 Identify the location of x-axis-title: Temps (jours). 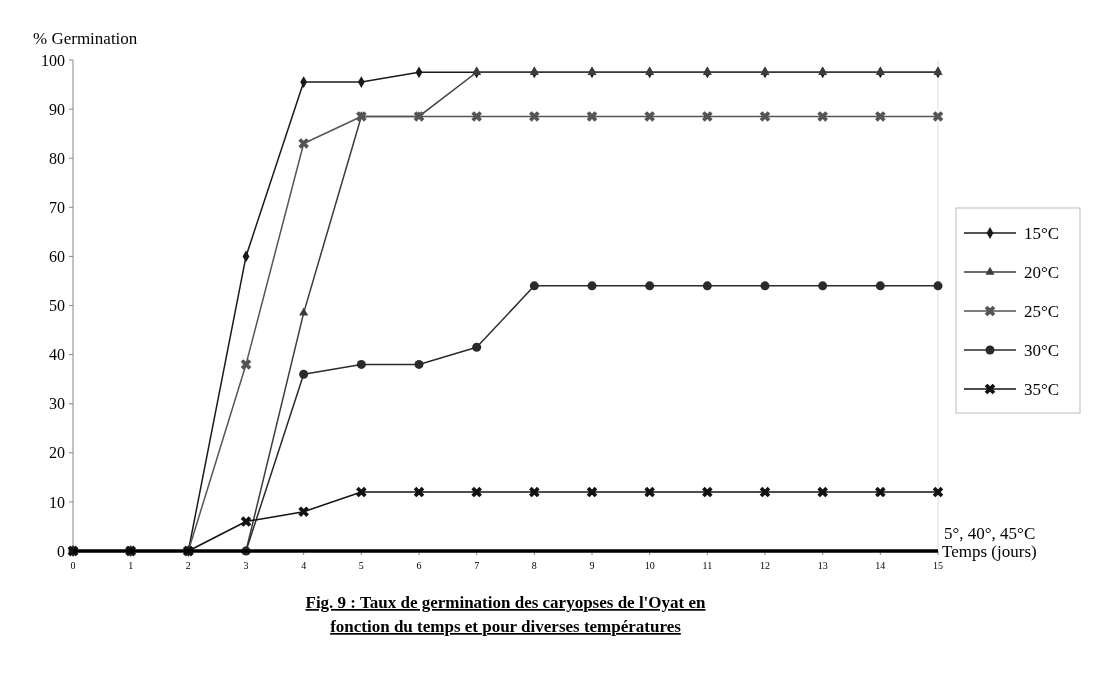
(989, 551).